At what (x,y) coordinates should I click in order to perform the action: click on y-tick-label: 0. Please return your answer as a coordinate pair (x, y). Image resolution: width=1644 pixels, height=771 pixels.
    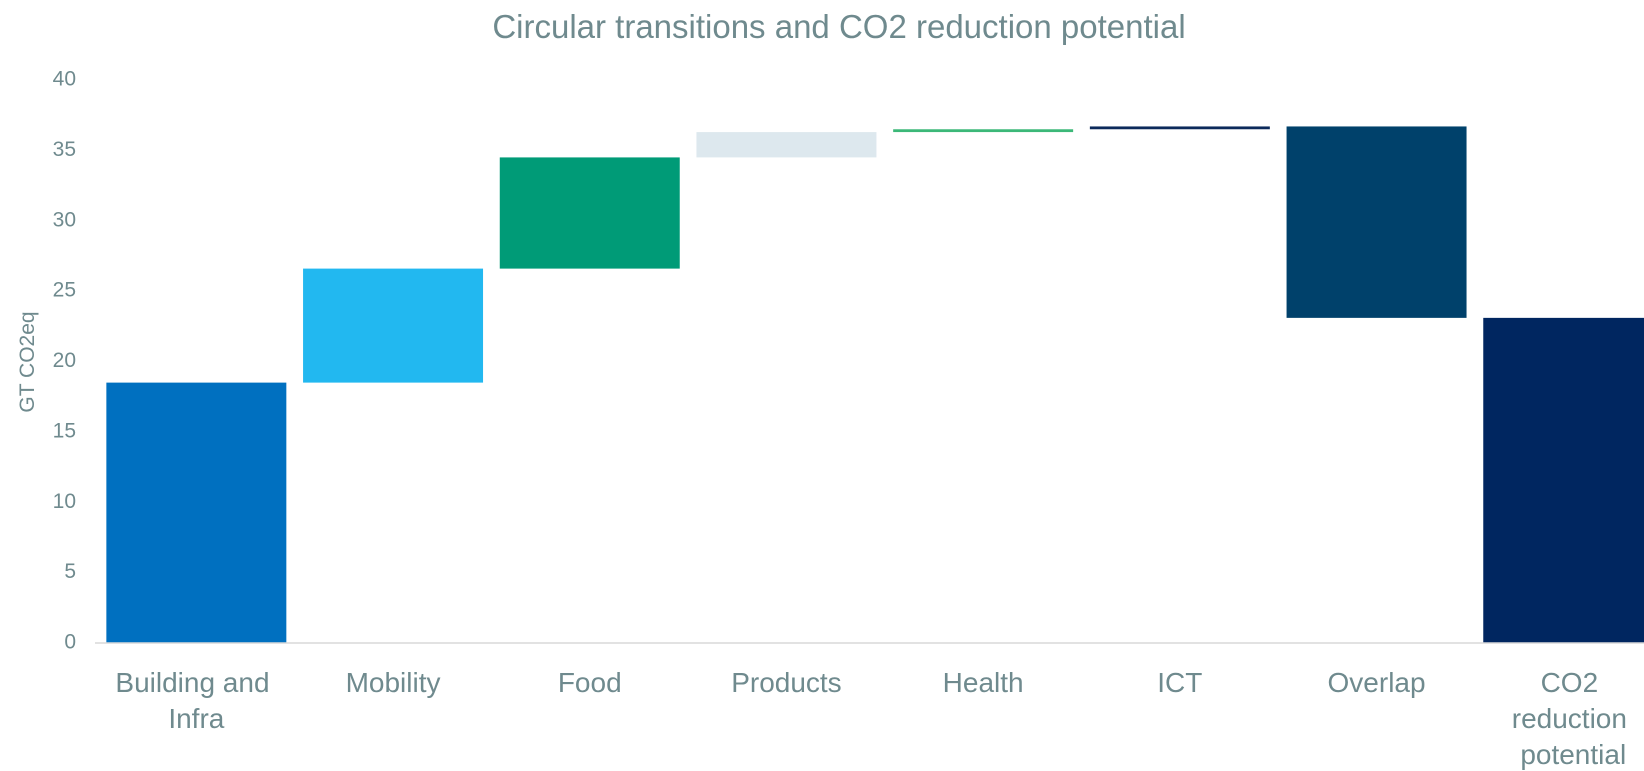
    Looking at the image, I should click on (70, 642).